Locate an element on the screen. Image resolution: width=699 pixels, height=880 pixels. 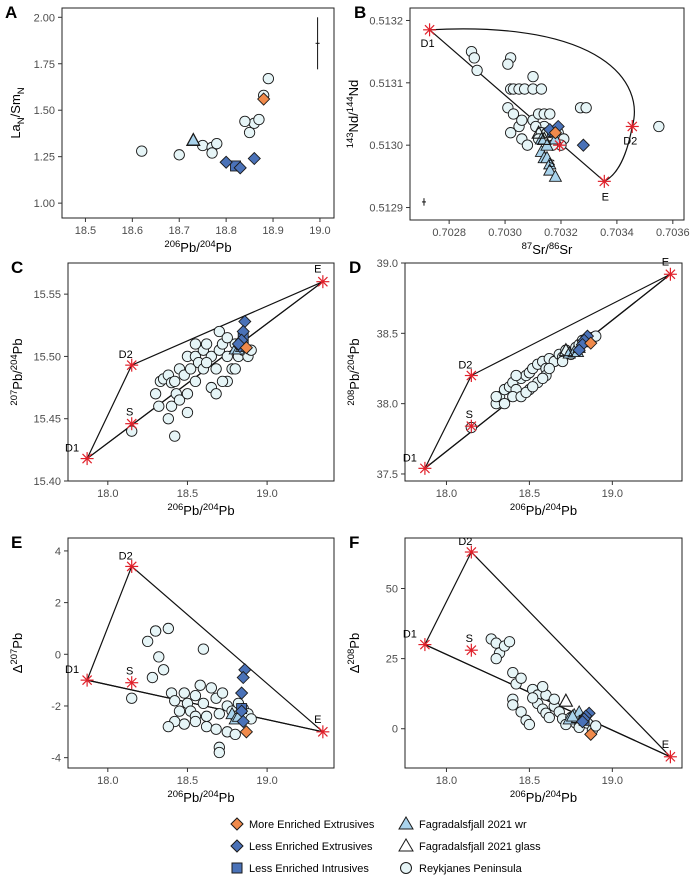
y-tick-label: 0.5132 is located at coordinates (386, 21).